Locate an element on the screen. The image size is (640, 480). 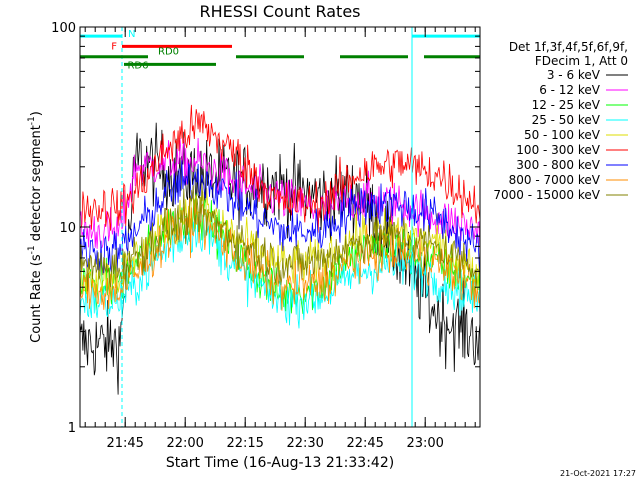
chart-title: RHESSI Count Rates is located at coordinates (280, 11).